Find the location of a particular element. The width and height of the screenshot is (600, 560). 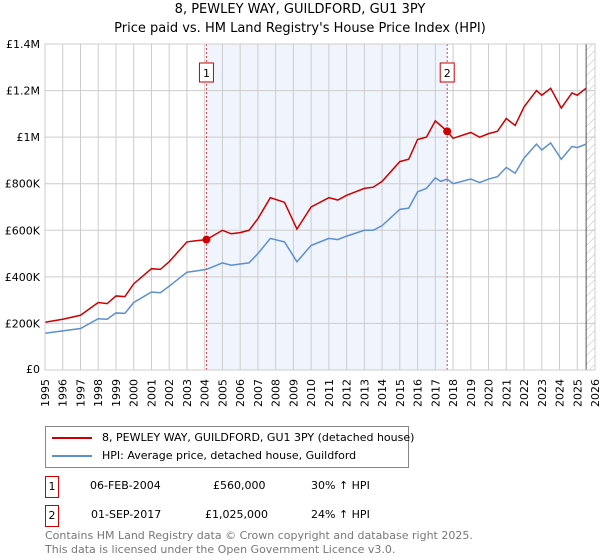

sale-marker-label: 2 is located at coordinates (447, 73).